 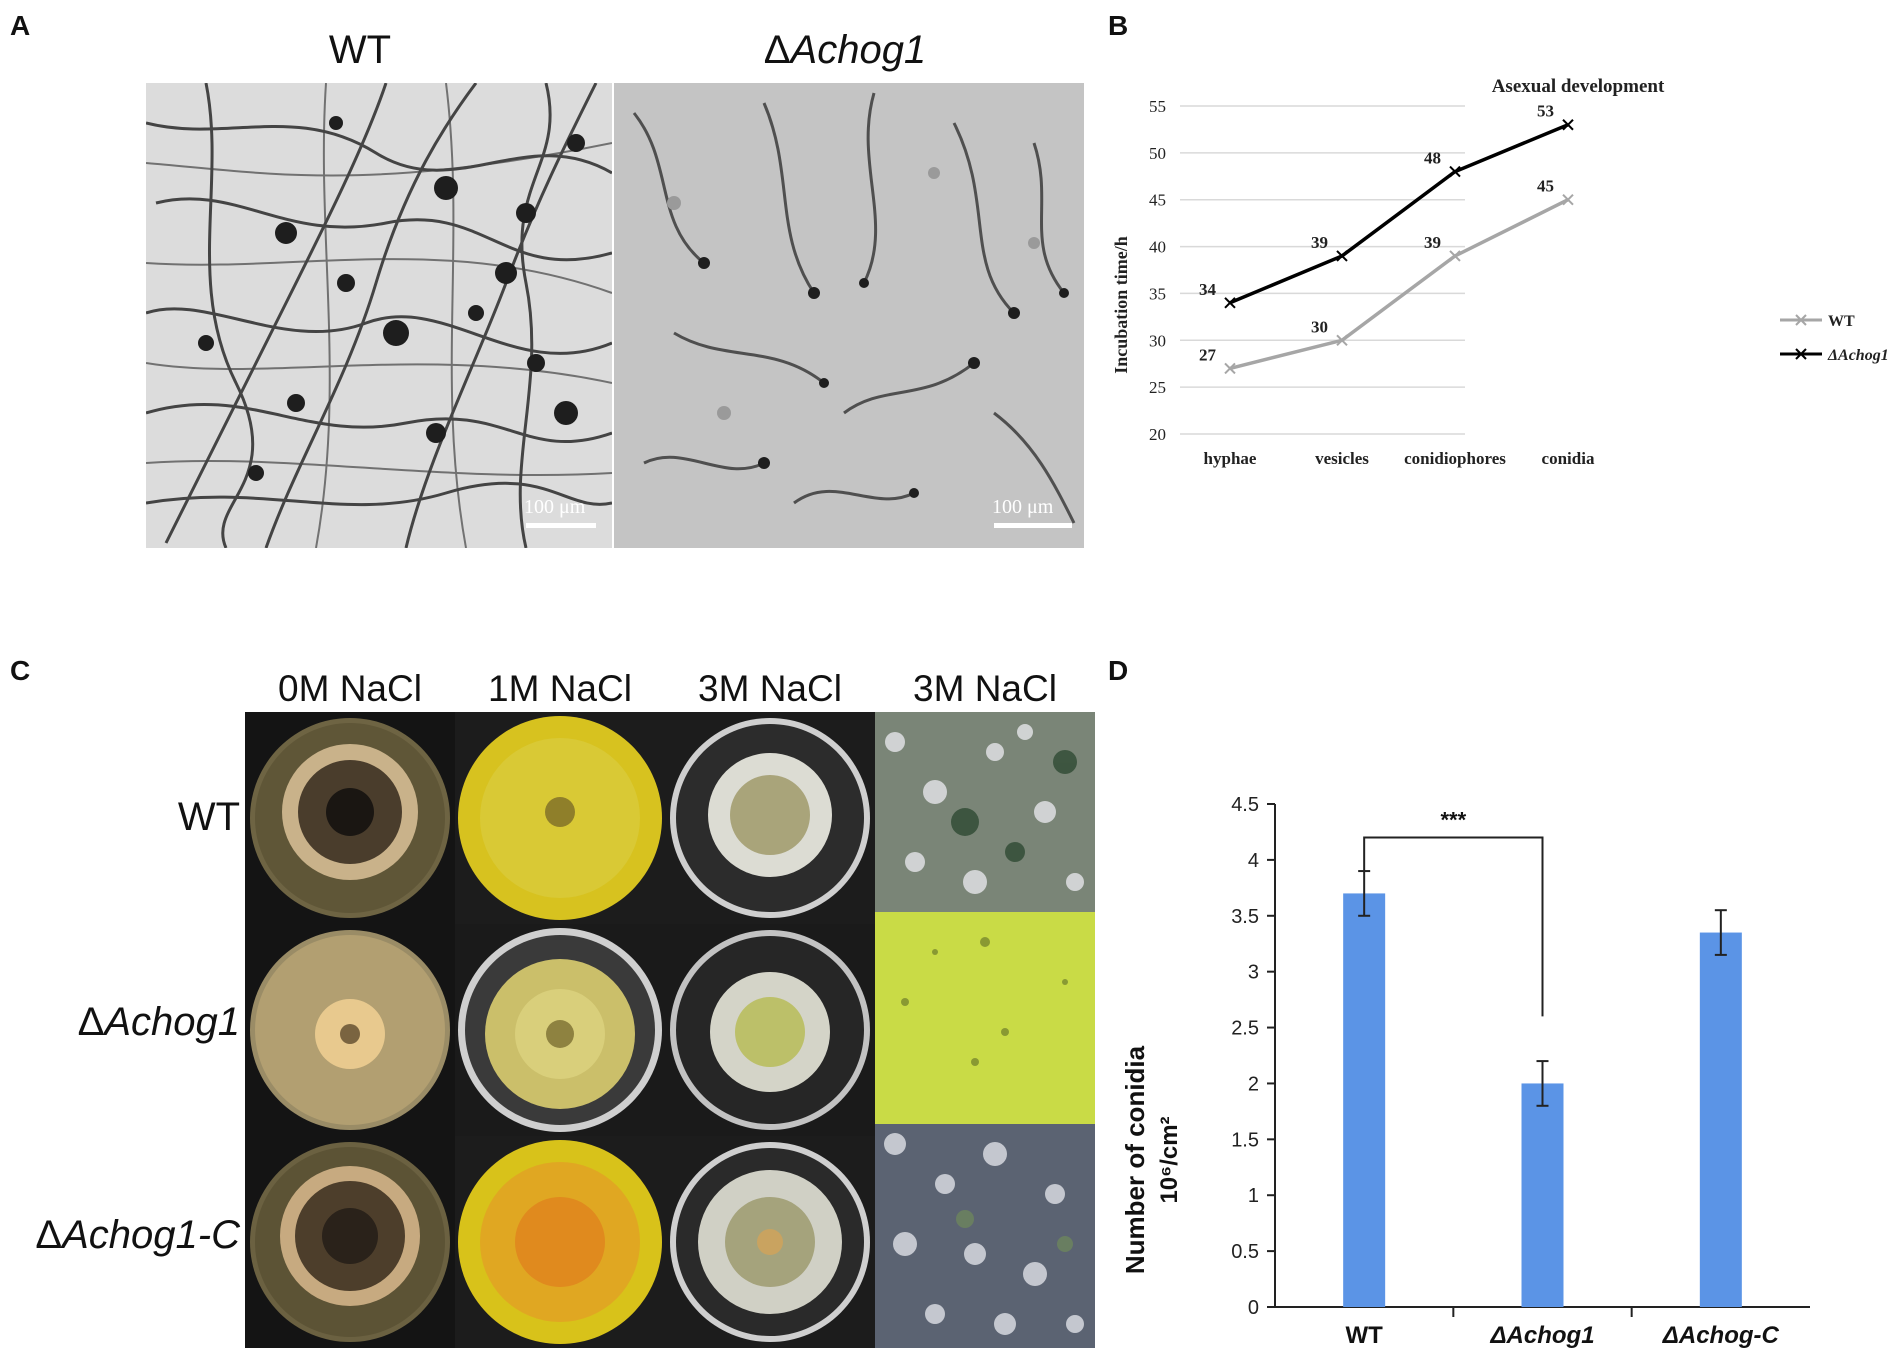 What do you see at coordinates (560, 818) in the screenshot?
I see `plate-wt-1m` at bounding box center [560, 818].